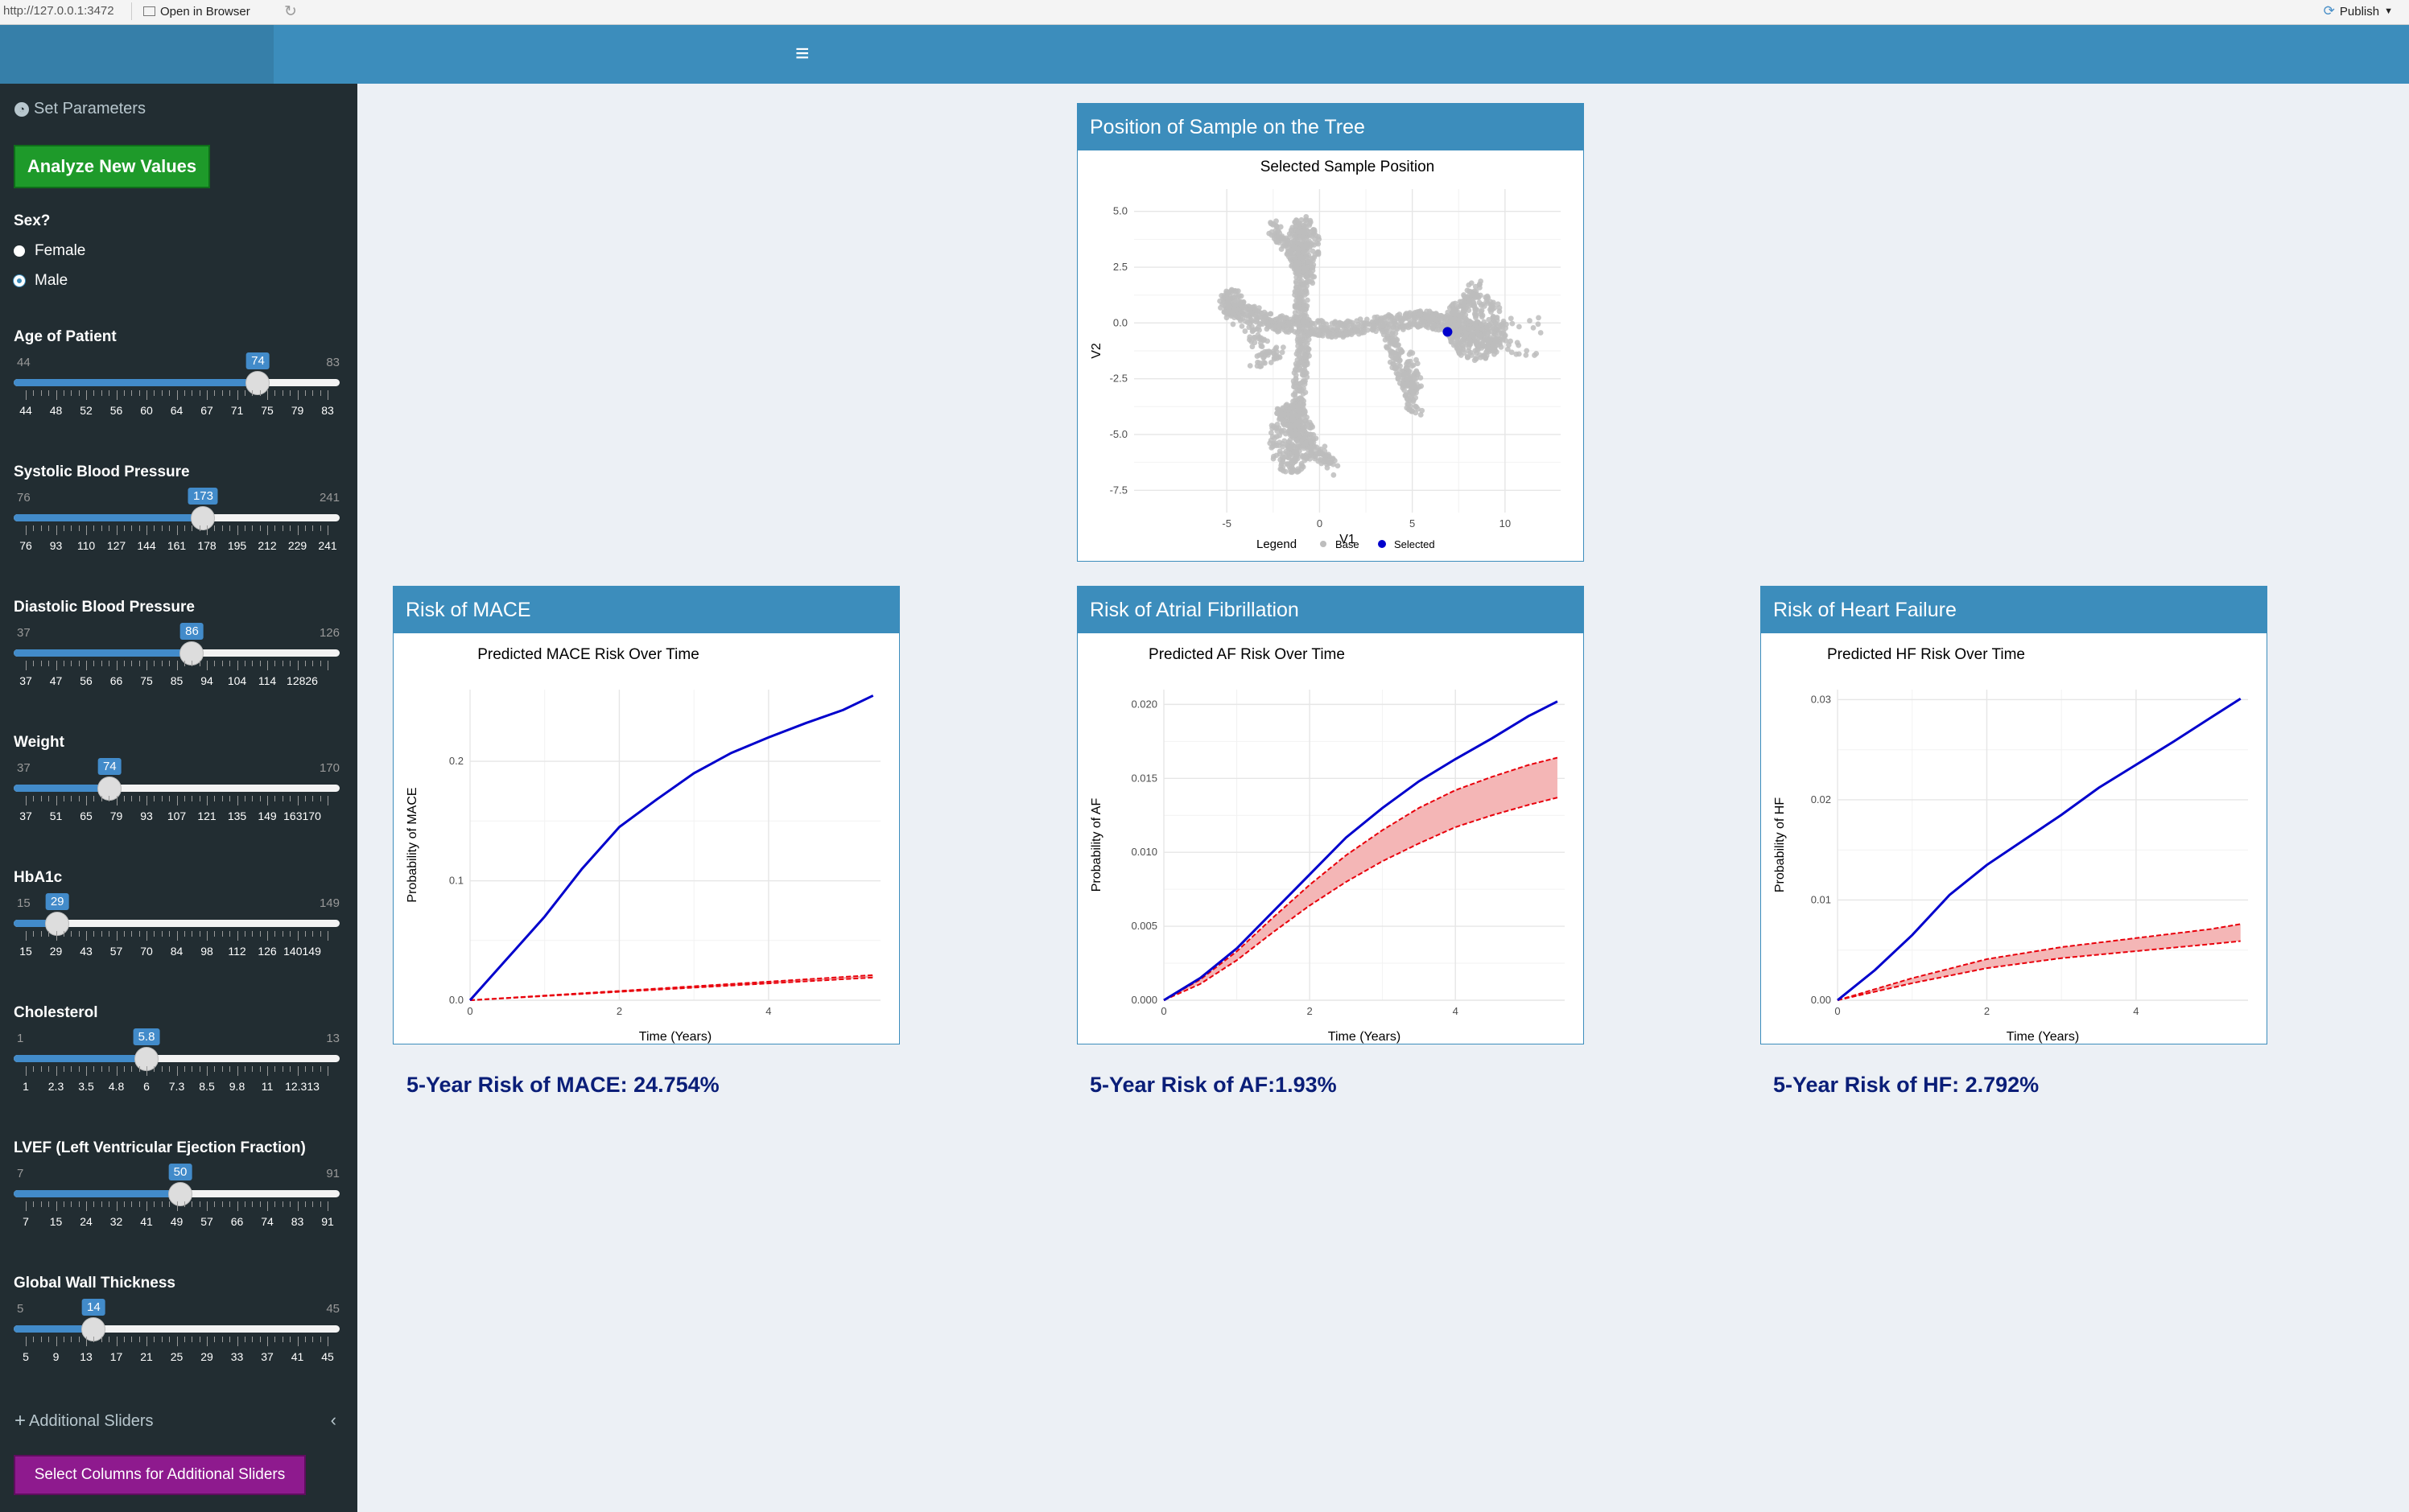 Image resolution: width=2409 pixels, height=1512 pixels. Describe the element at coordinates (2136, 1011) in the screenshot. I see `x-tick-label: 4` at that location.